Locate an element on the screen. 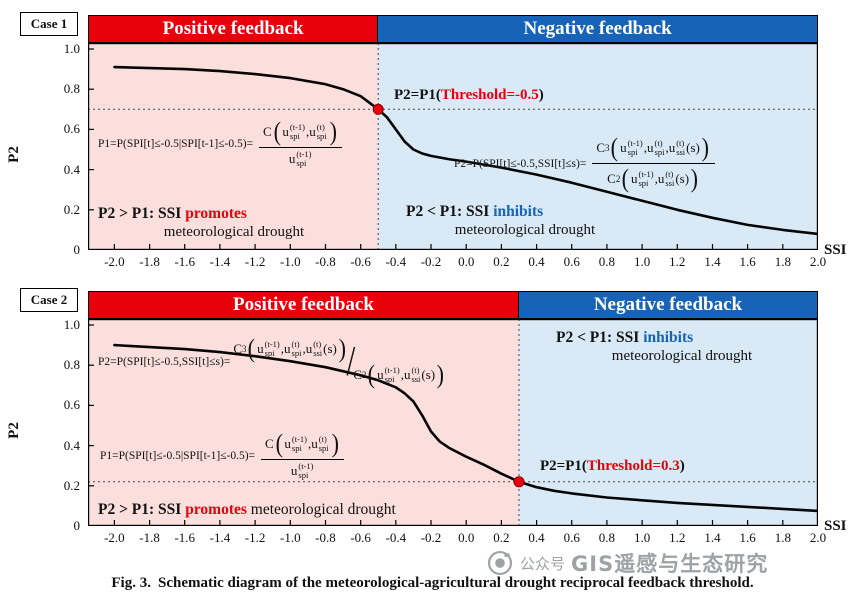 The height and width of the screenshot is (601, 865). negative-feedback-header: Negative feedback is located at coordinates (597, 29).